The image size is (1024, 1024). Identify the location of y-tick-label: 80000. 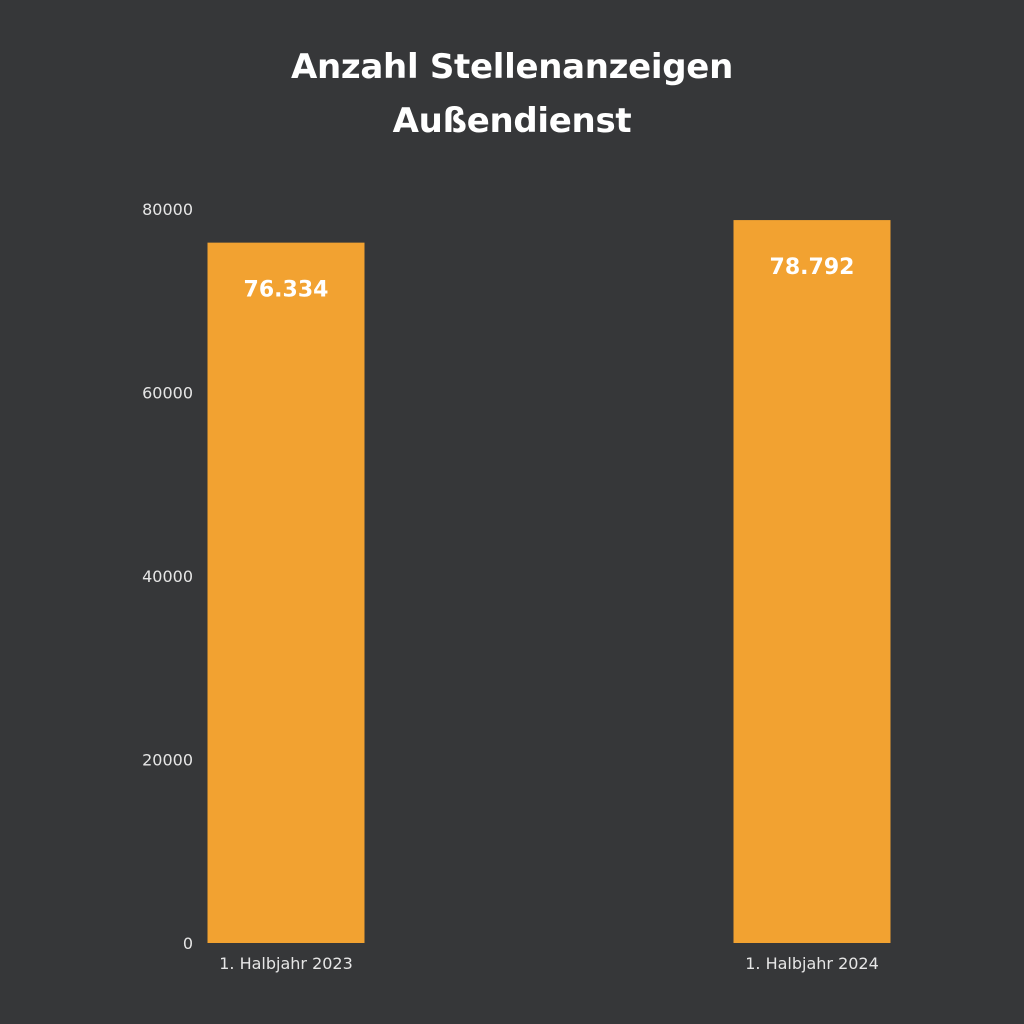
(167, 209).